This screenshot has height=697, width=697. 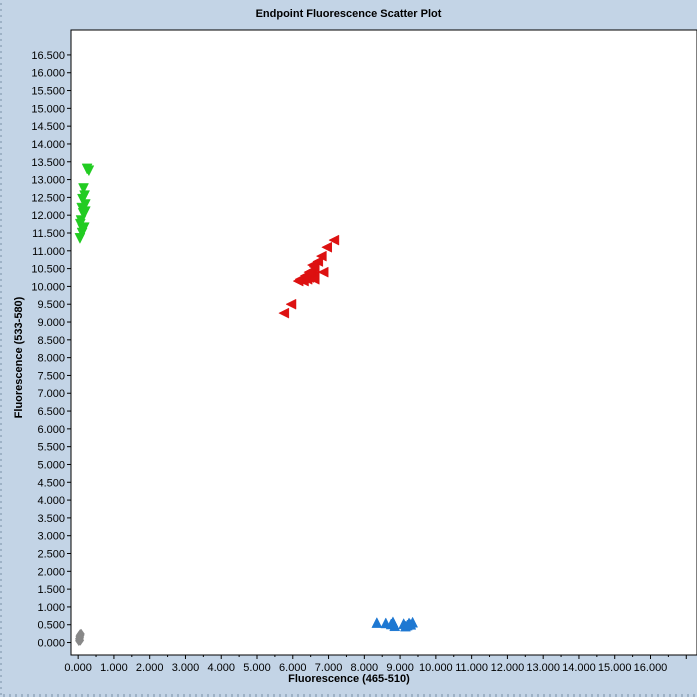 What do you see at coordinates (51, 519) in the screenshot?
I see `y-tick-label: 3.500` at bounding box center [51, 519].